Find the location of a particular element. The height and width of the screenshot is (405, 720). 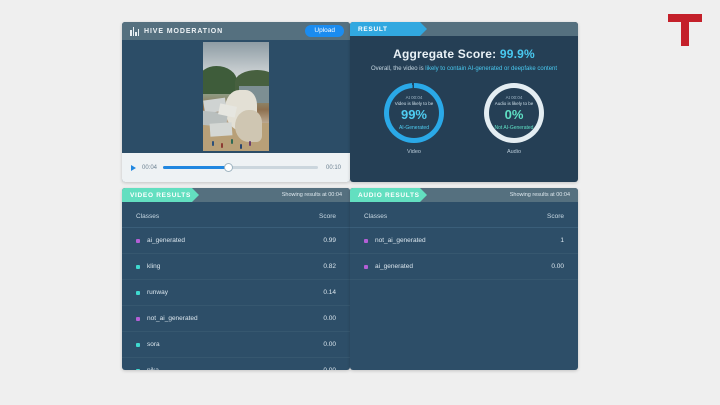

gauge-video-statement: Video is likely to be is located at coordinates (414, 103).